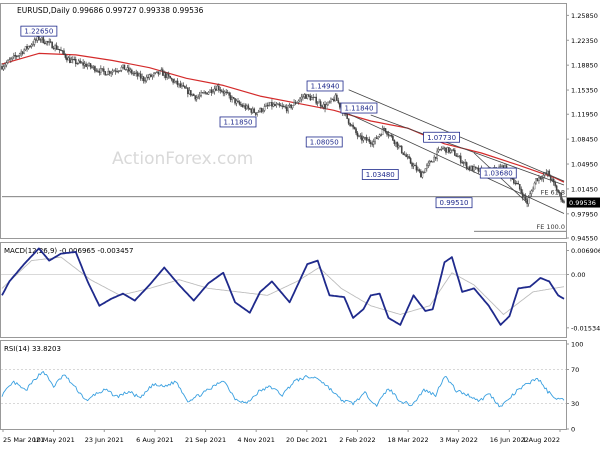 The height and width of the screenshot is (450, 600). I want to click on macd-y-tick-label: 0.006906, so click(585, 251).